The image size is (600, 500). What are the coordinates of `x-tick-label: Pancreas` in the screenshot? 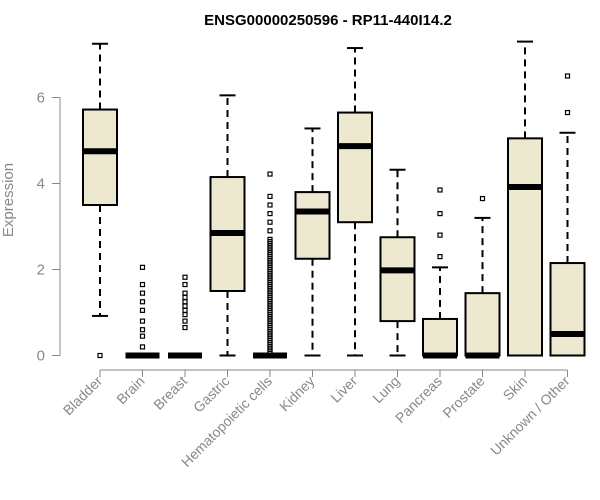 It's located at (418, 399).